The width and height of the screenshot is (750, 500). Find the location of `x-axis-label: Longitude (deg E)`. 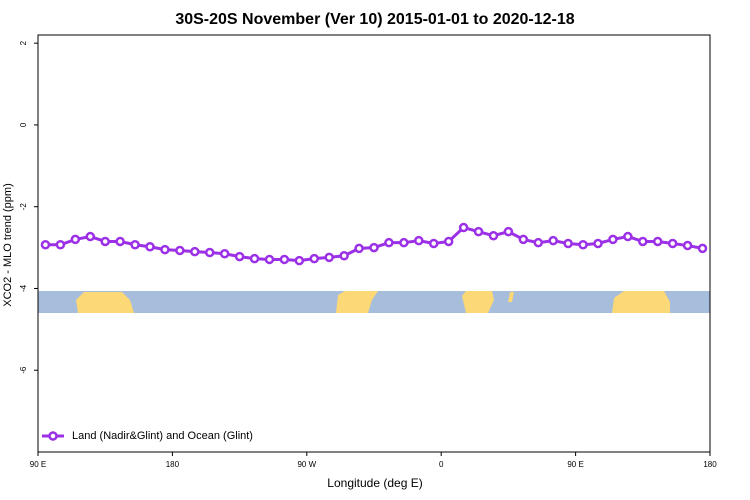

x-axis-label: Longitude (deg E) is located at coordinates (374, 483).